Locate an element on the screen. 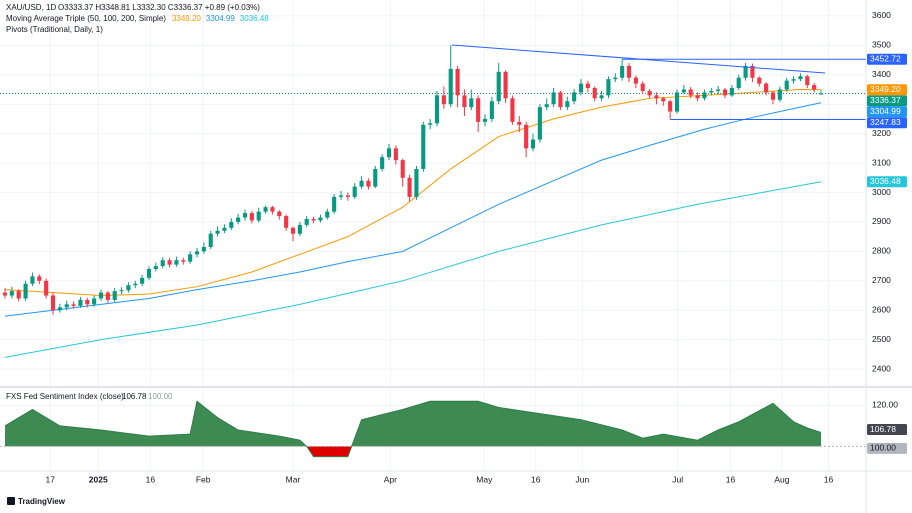 Image resolution: width=912 pixels, height=513 pixels. y-tick-label: 2600 is located at coordinates (881, 309).